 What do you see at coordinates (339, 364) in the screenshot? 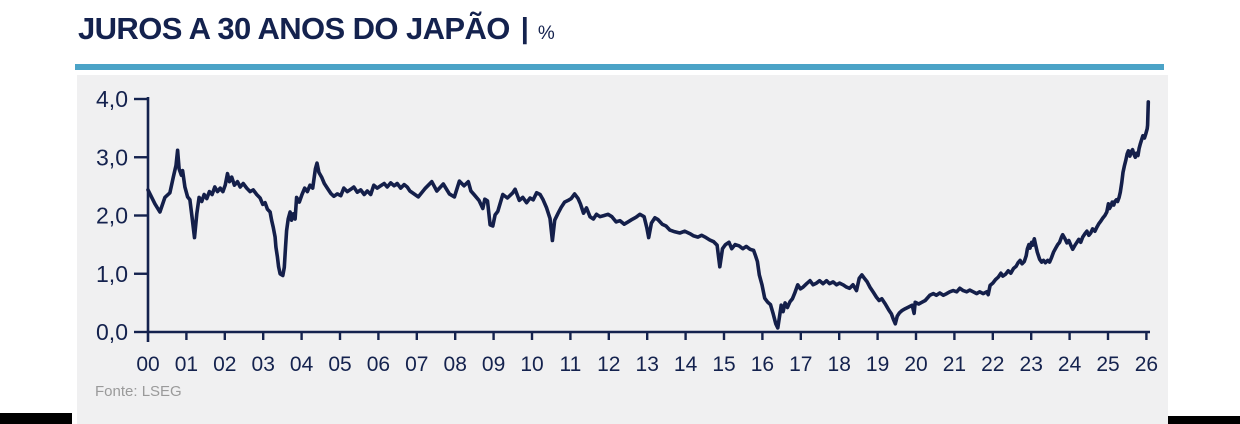
I see `x-tick-label: 05` at bounding box center [339, 364].